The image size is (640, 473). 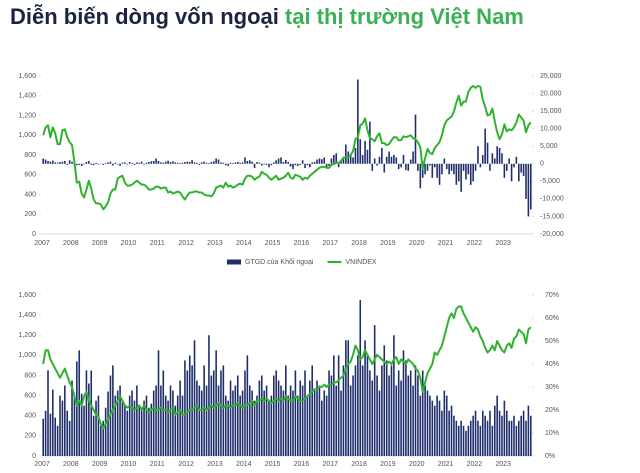 What do you see at coordinates (42, 464) in the screenshot?
I see `x-tick-label: 2007` at bounding box center [42, 464].